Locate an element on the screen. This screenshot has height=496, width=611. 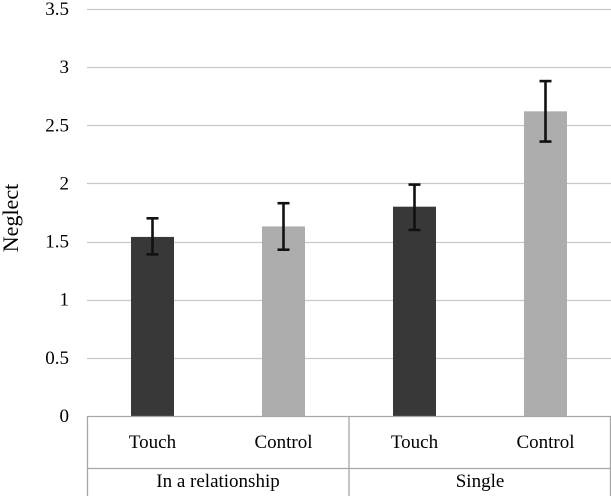
y-axis-title: Neglect is located at coordinates (11, 218).